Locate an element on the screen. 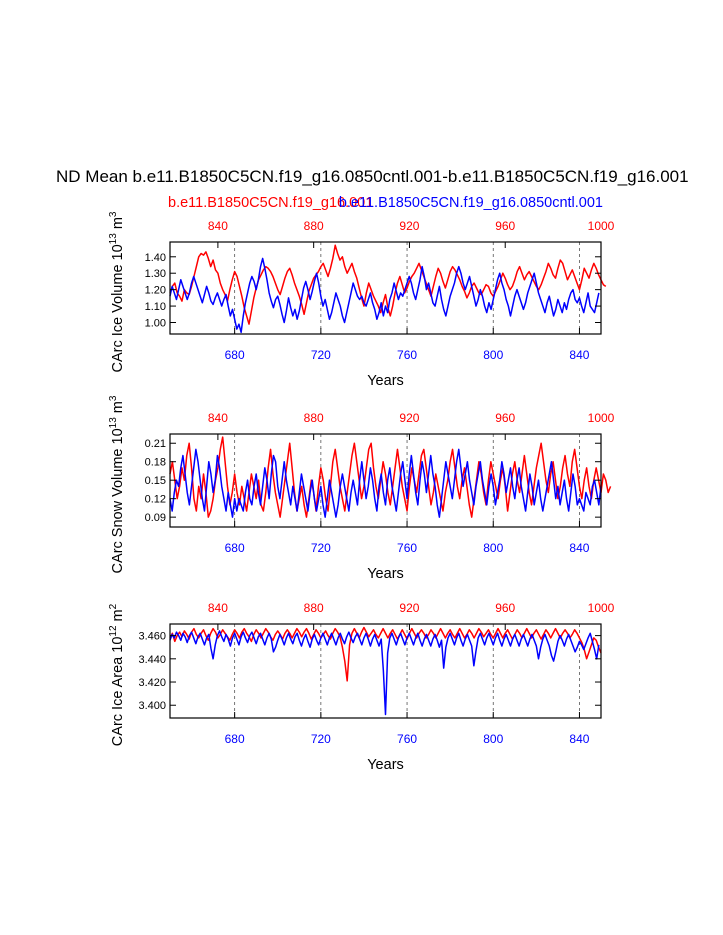 The height and width of the screenshot is (935, 723). y-axis-title: CArc Ice Area 1012 m2 is located at coordinates (117, 674).